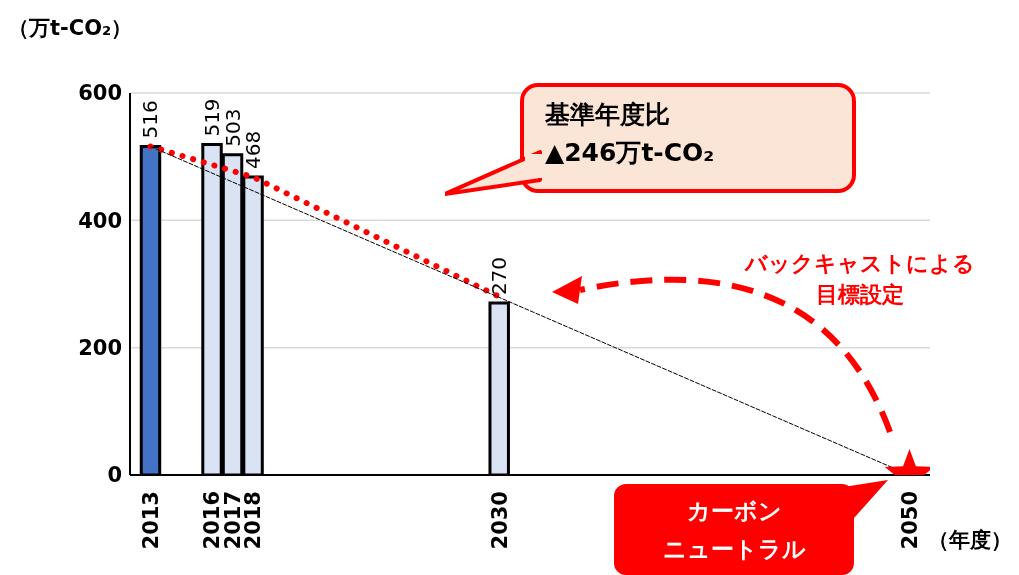  I want to click on x-tick-label: 2013, so click(150, 520).